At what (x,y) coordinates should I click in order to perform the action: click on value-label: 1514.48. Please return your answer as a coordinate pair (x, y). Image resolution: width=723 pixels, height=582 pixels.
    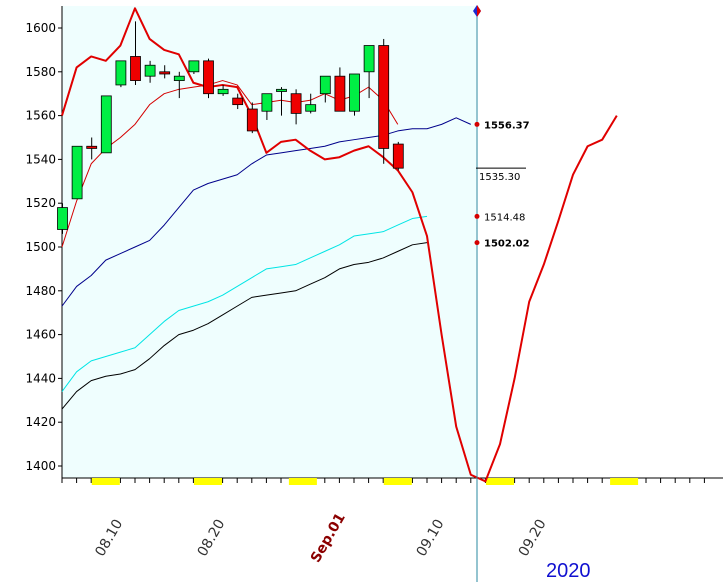
    Looking at the image, I should click on (504, 217).